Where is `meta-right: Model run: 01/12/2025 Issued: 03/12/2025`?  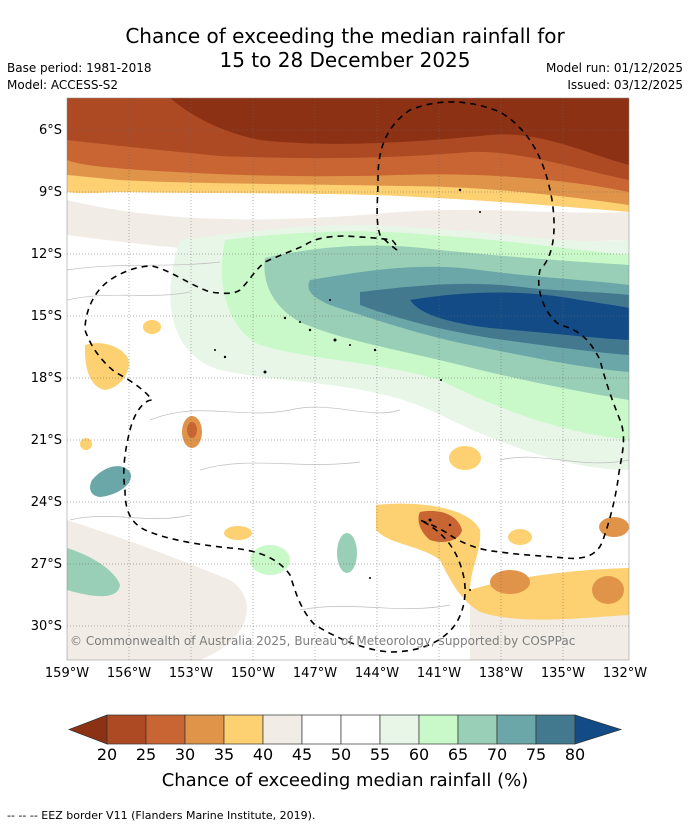
meta-right: Model run: 01/12/2025 Issued: 03/12/2025 is located at coordinates (614, 77).